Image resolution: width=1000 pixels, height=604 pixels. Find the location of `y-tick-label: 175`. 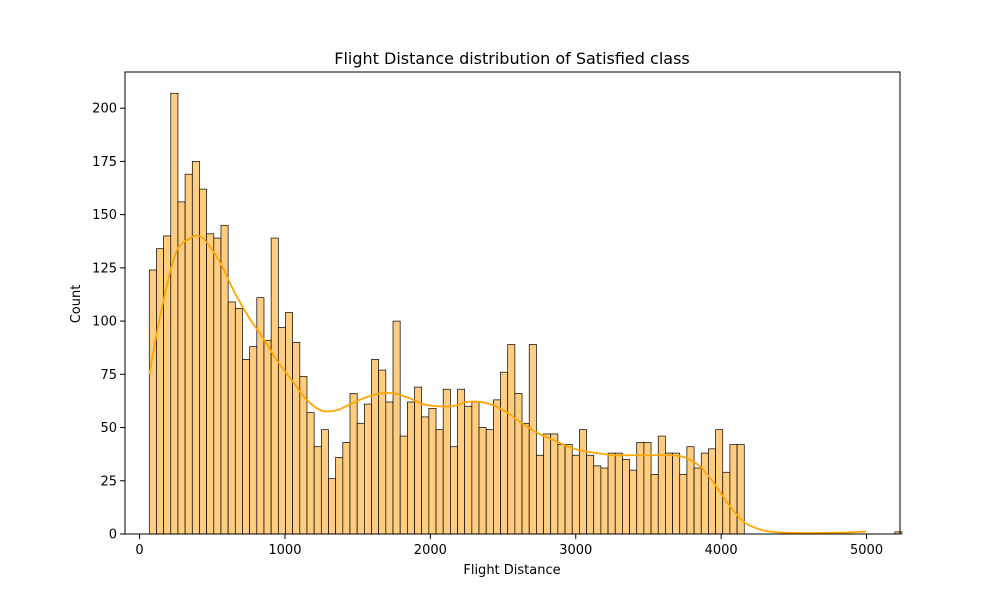

y-tick-label: 175 is located at coordinates (104, 162).